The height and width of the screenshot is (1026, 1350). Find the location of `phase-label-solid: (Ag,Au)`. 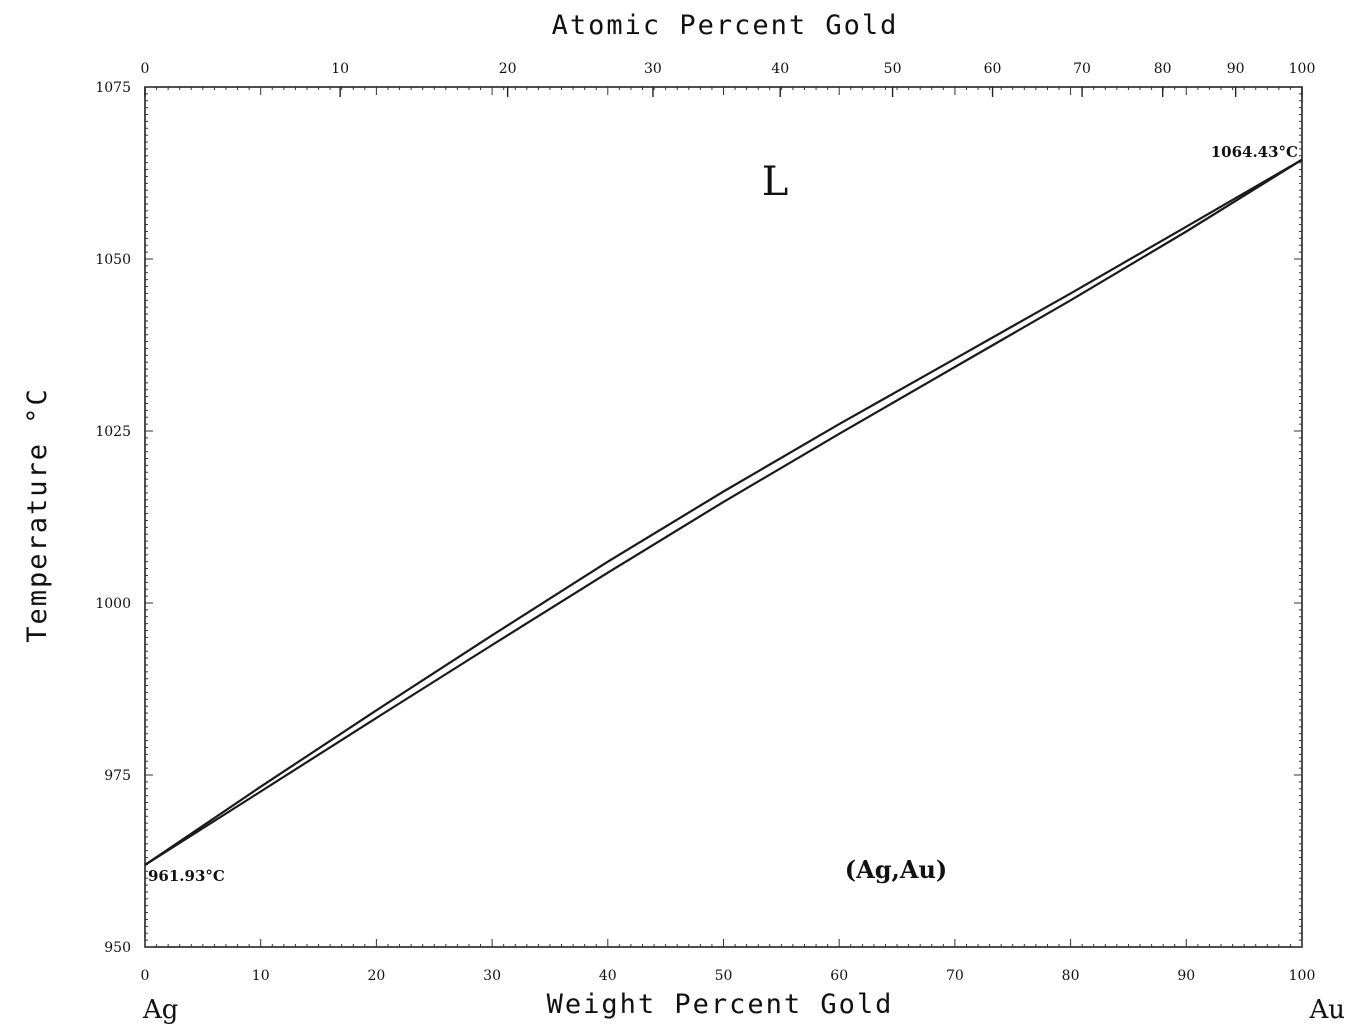

phase-label-solid: (Ag,Au) is located at coordinates (896, 869).